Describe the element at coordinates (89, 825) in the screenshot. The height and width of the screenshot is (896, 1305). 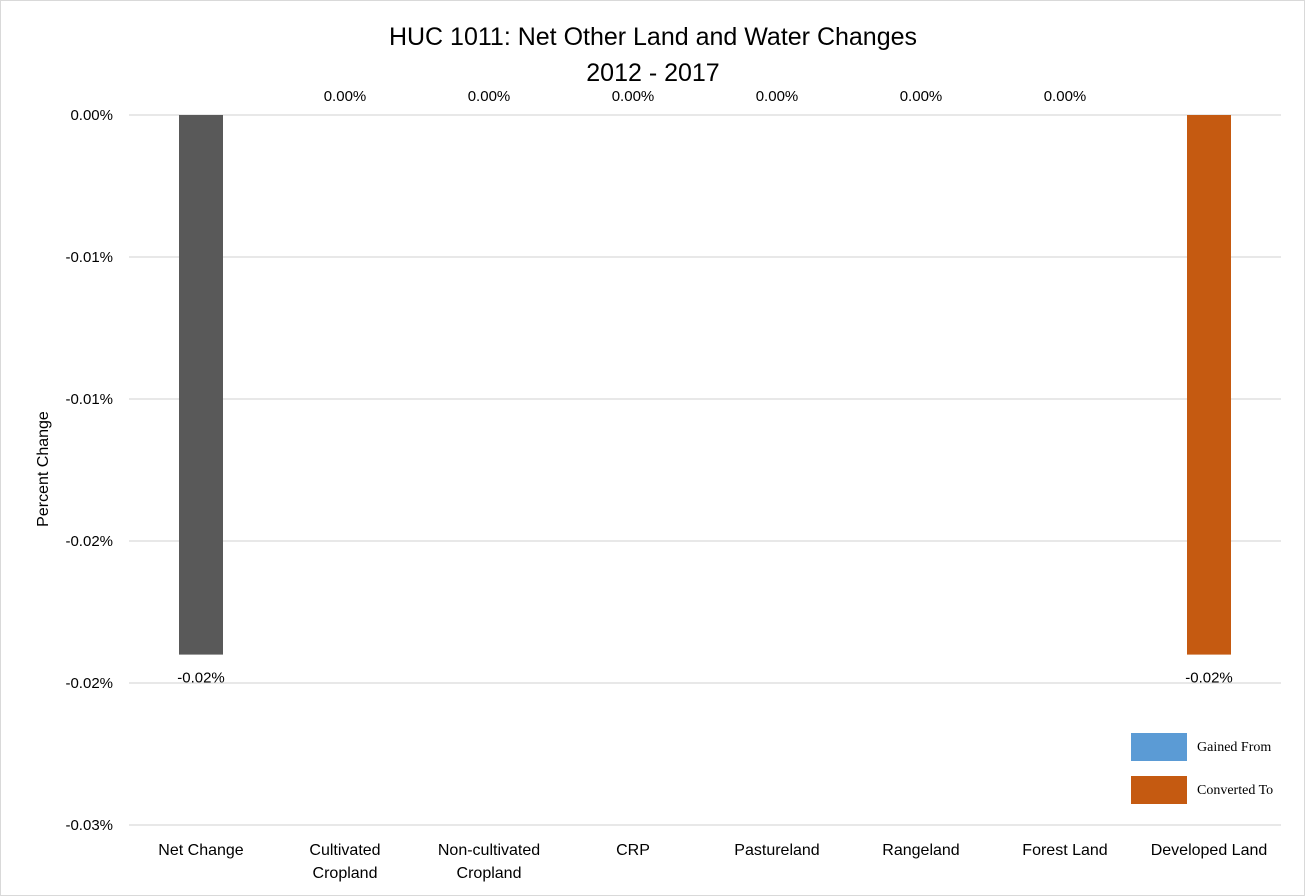
I see `y-tick-label: -0.03%` at that location.